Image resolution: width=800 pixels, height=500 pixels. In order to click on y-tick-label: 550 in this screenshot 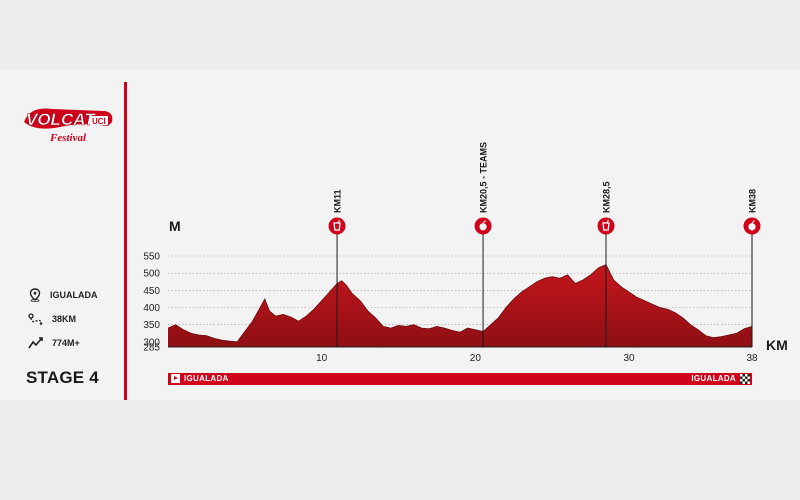, I will do `click(151, 257)`.